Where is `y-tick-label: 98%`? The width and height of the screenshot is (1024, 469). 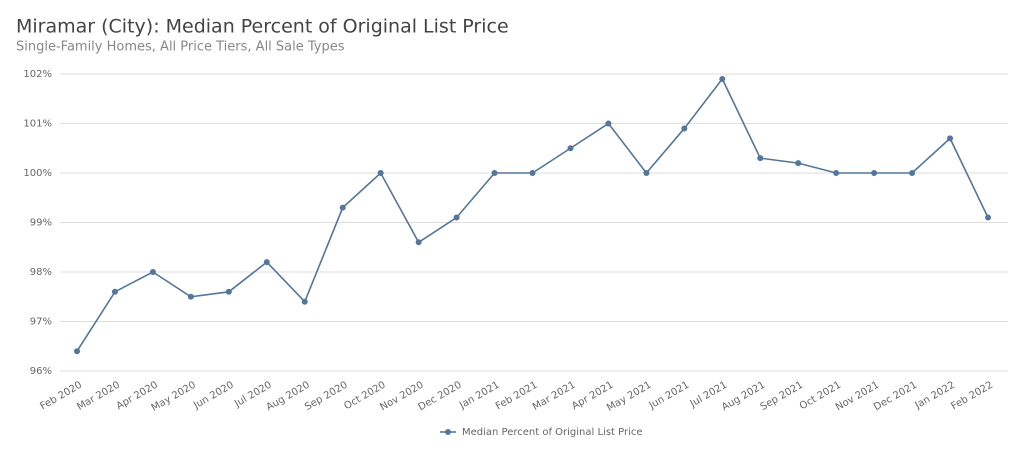
y-tick-label: 98% is located at coordinates (41, 272).